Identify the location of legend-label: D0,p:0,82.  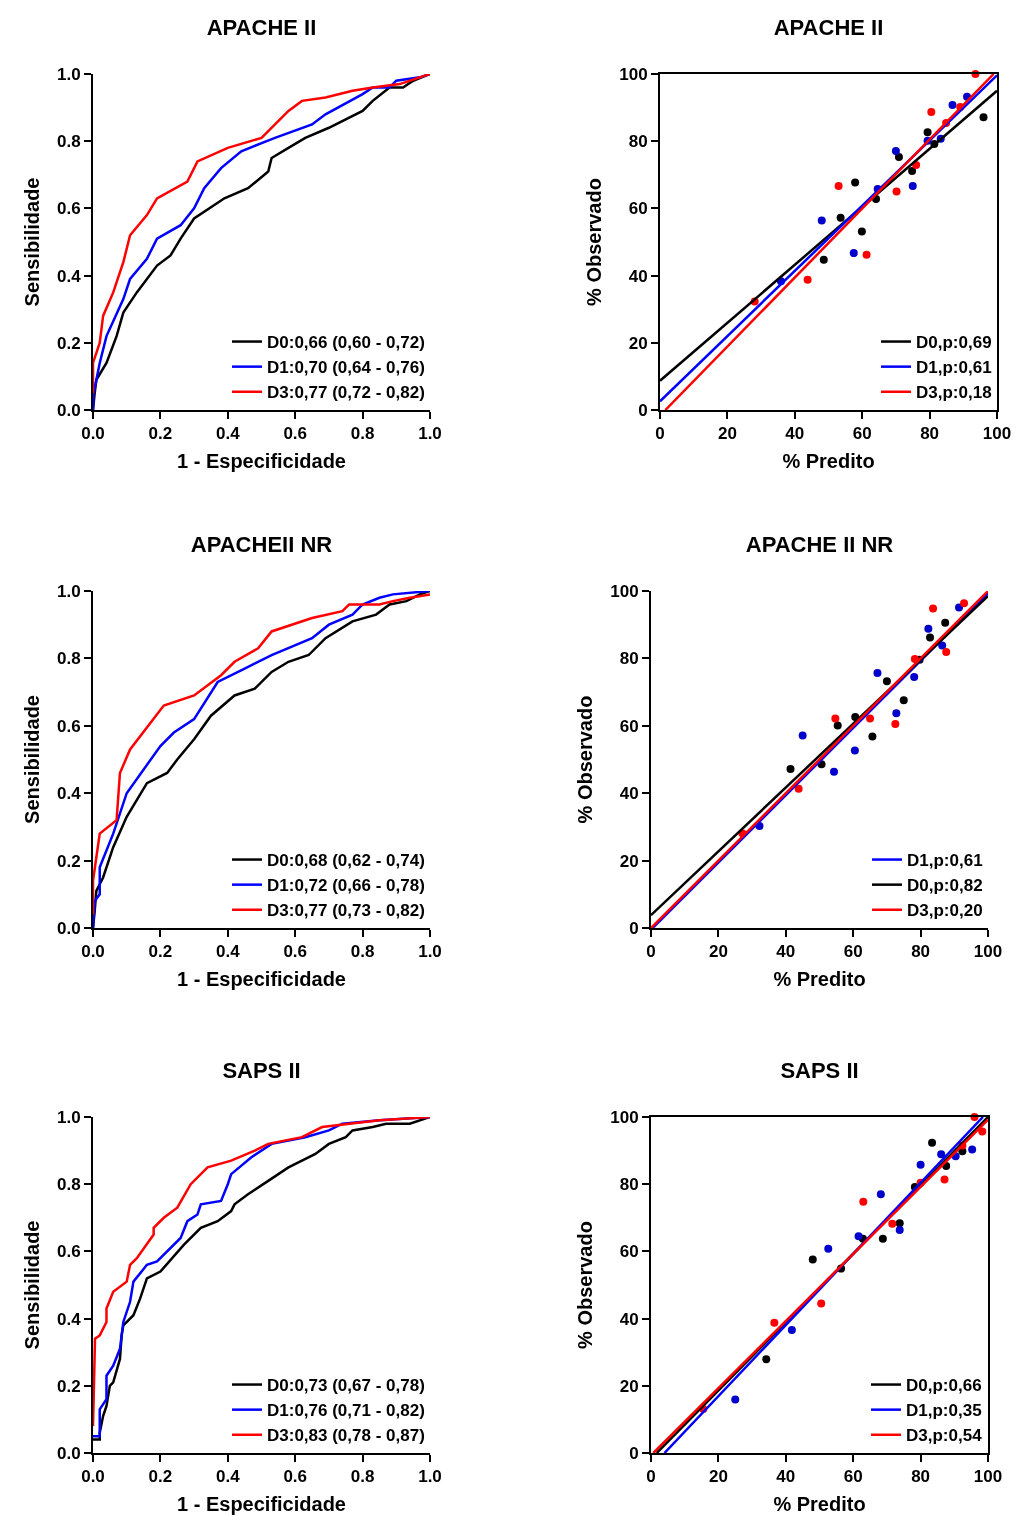
(945, 886).